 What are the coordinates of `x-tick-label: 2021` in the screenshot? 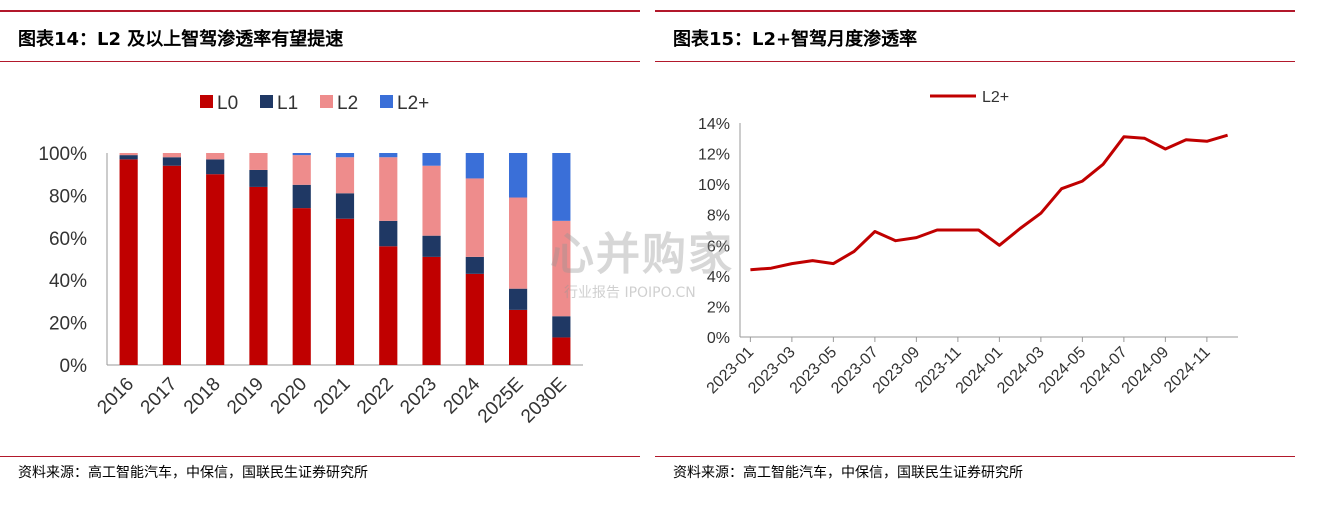 It's located at (332, 396).